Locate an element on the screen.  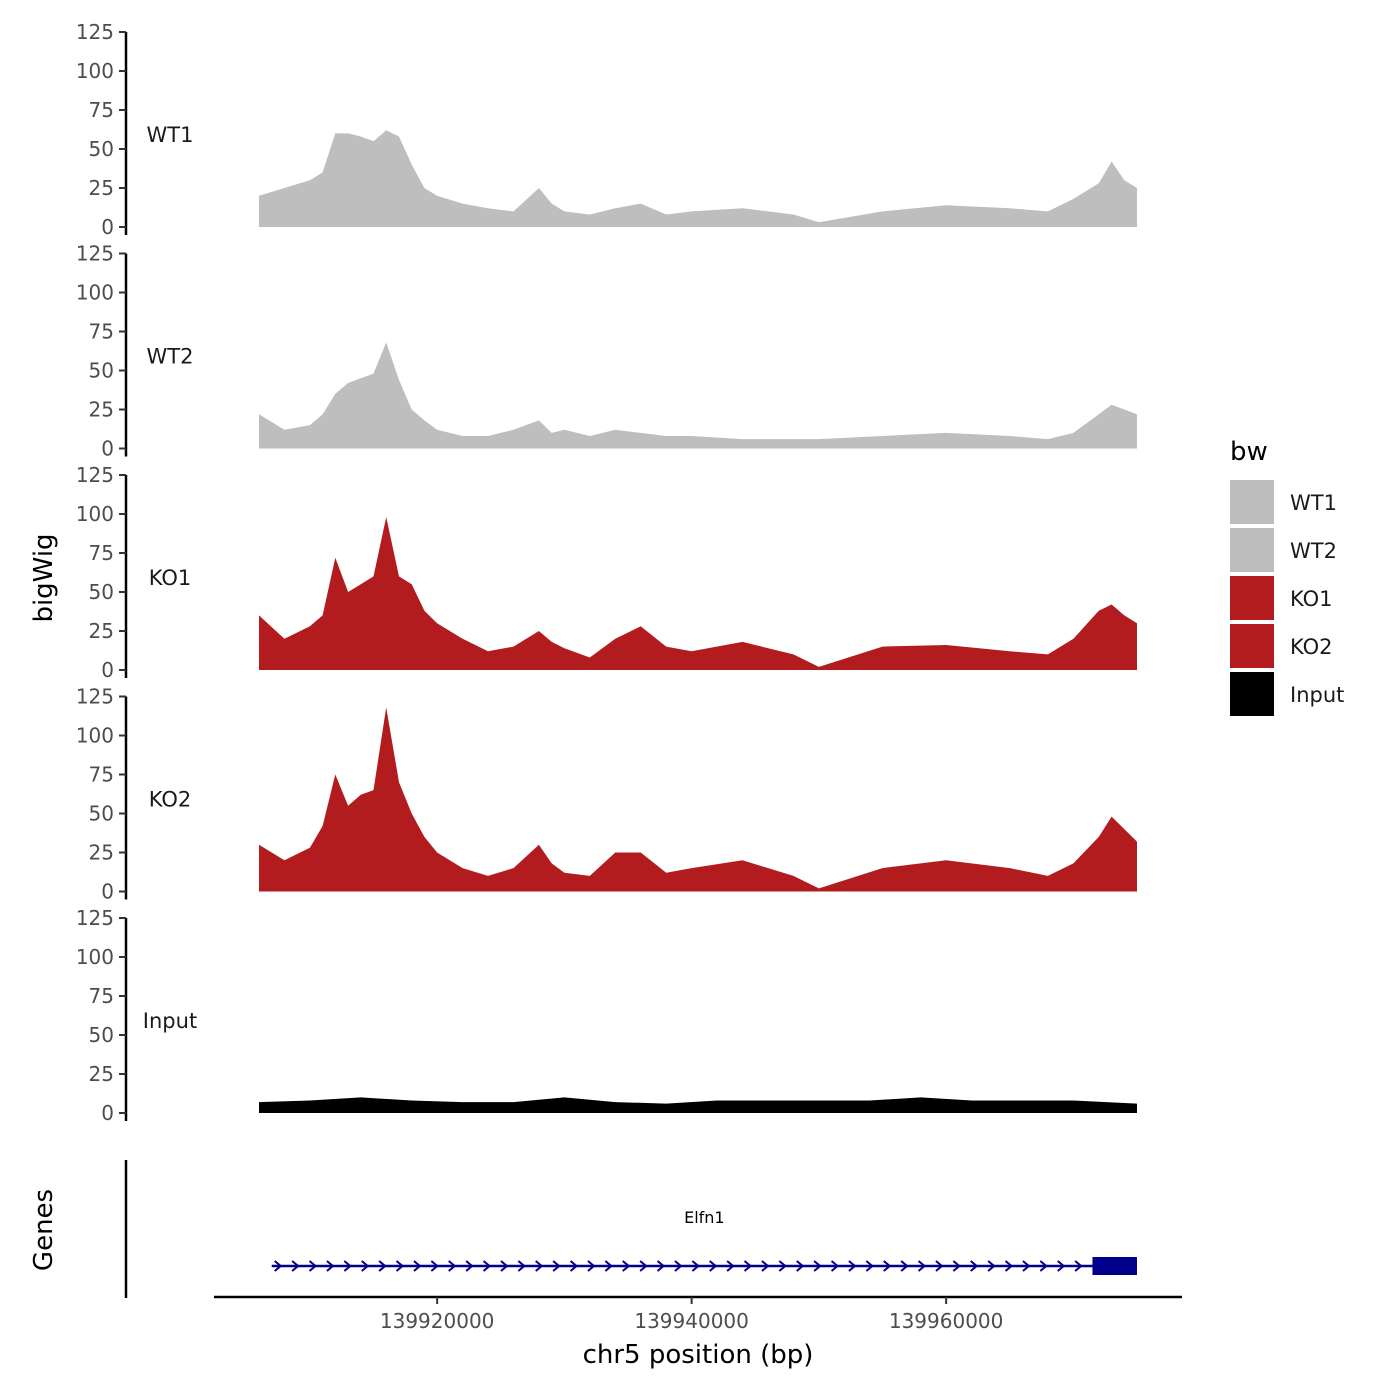
legend-label-wt1: WT1 is located at coordinates (1313, 503).